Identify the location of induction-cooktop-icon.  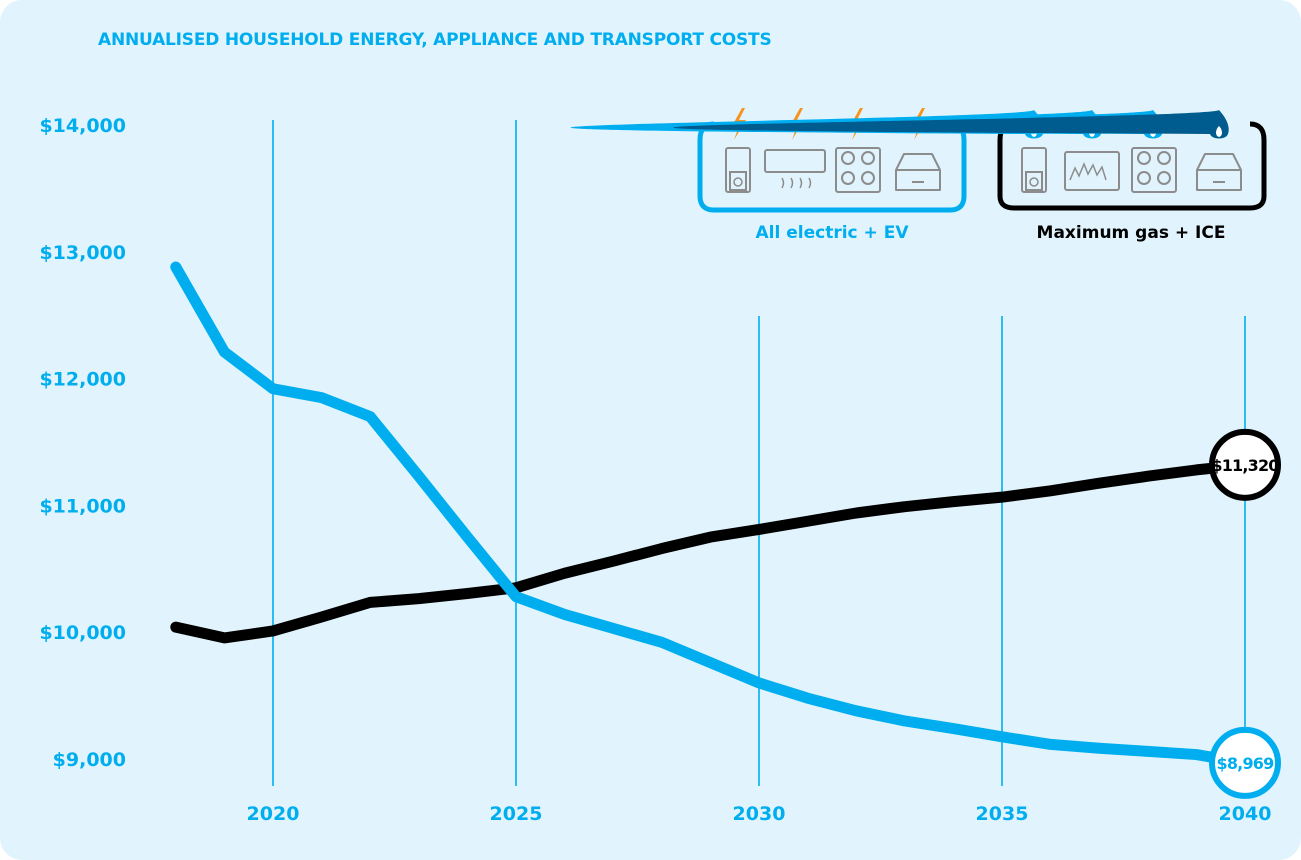
(858, 170).